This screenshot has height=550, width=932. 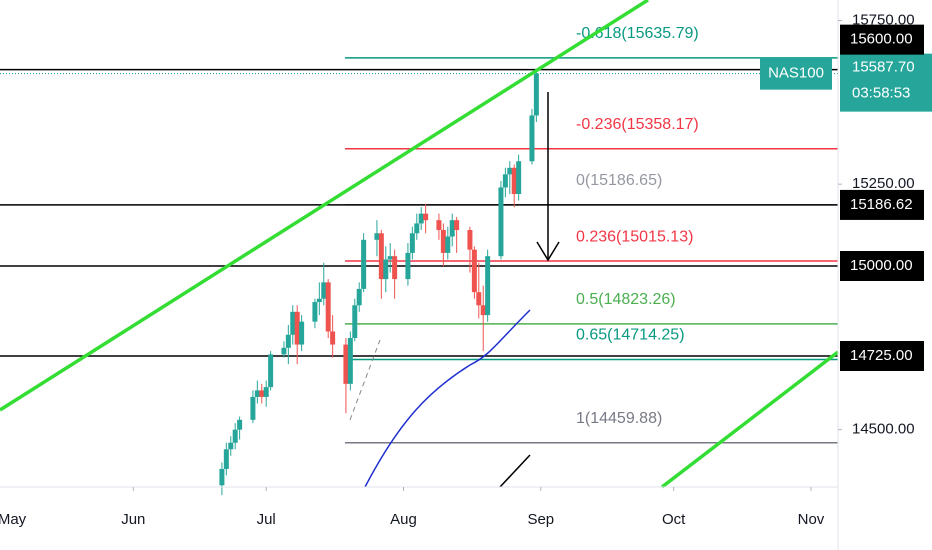 What do you see at coordinates (540, 519) in the screenshot?
I see `x-tick-label: Sep` at bounding box center [540, 519].